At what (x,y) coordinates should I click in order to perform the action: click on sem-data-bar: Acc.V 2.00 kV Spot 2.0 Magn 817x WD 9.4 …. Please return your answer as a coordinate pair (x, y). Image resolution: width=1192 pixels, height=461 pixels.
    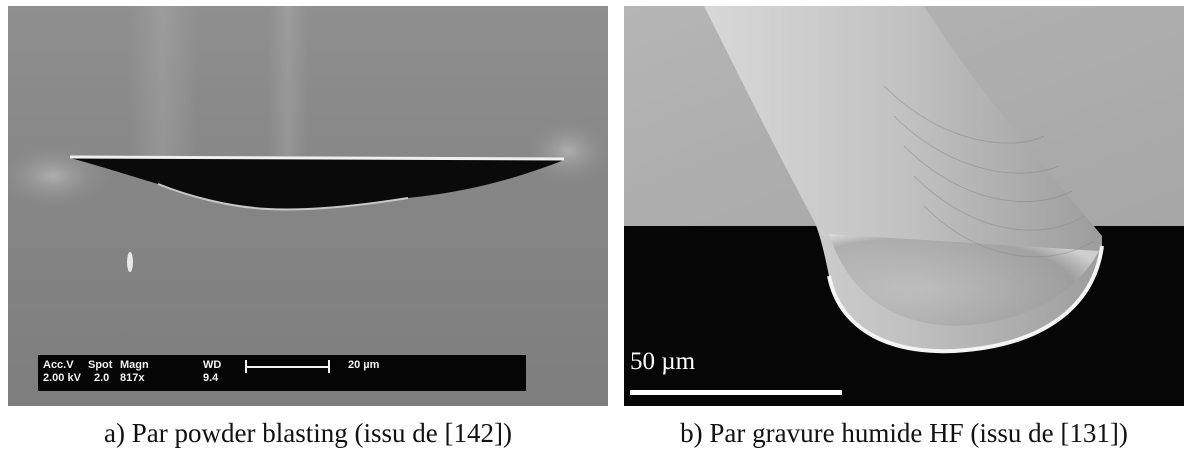
    Looking at the image, I should click on (282, 373).